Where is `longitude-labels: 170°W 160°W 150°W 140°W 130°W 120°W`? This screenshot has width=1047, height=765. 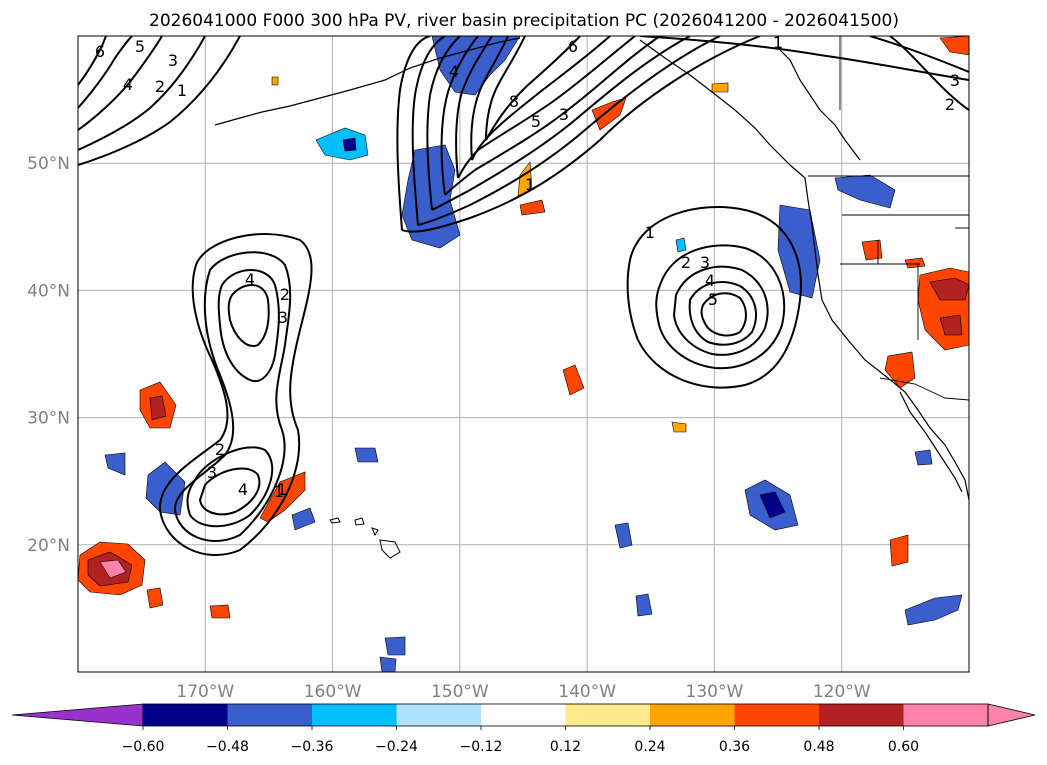
longitude-labels: 170°W 160°W 150°W 140°W 130°W 120°W is located at coordinates (523, 692).